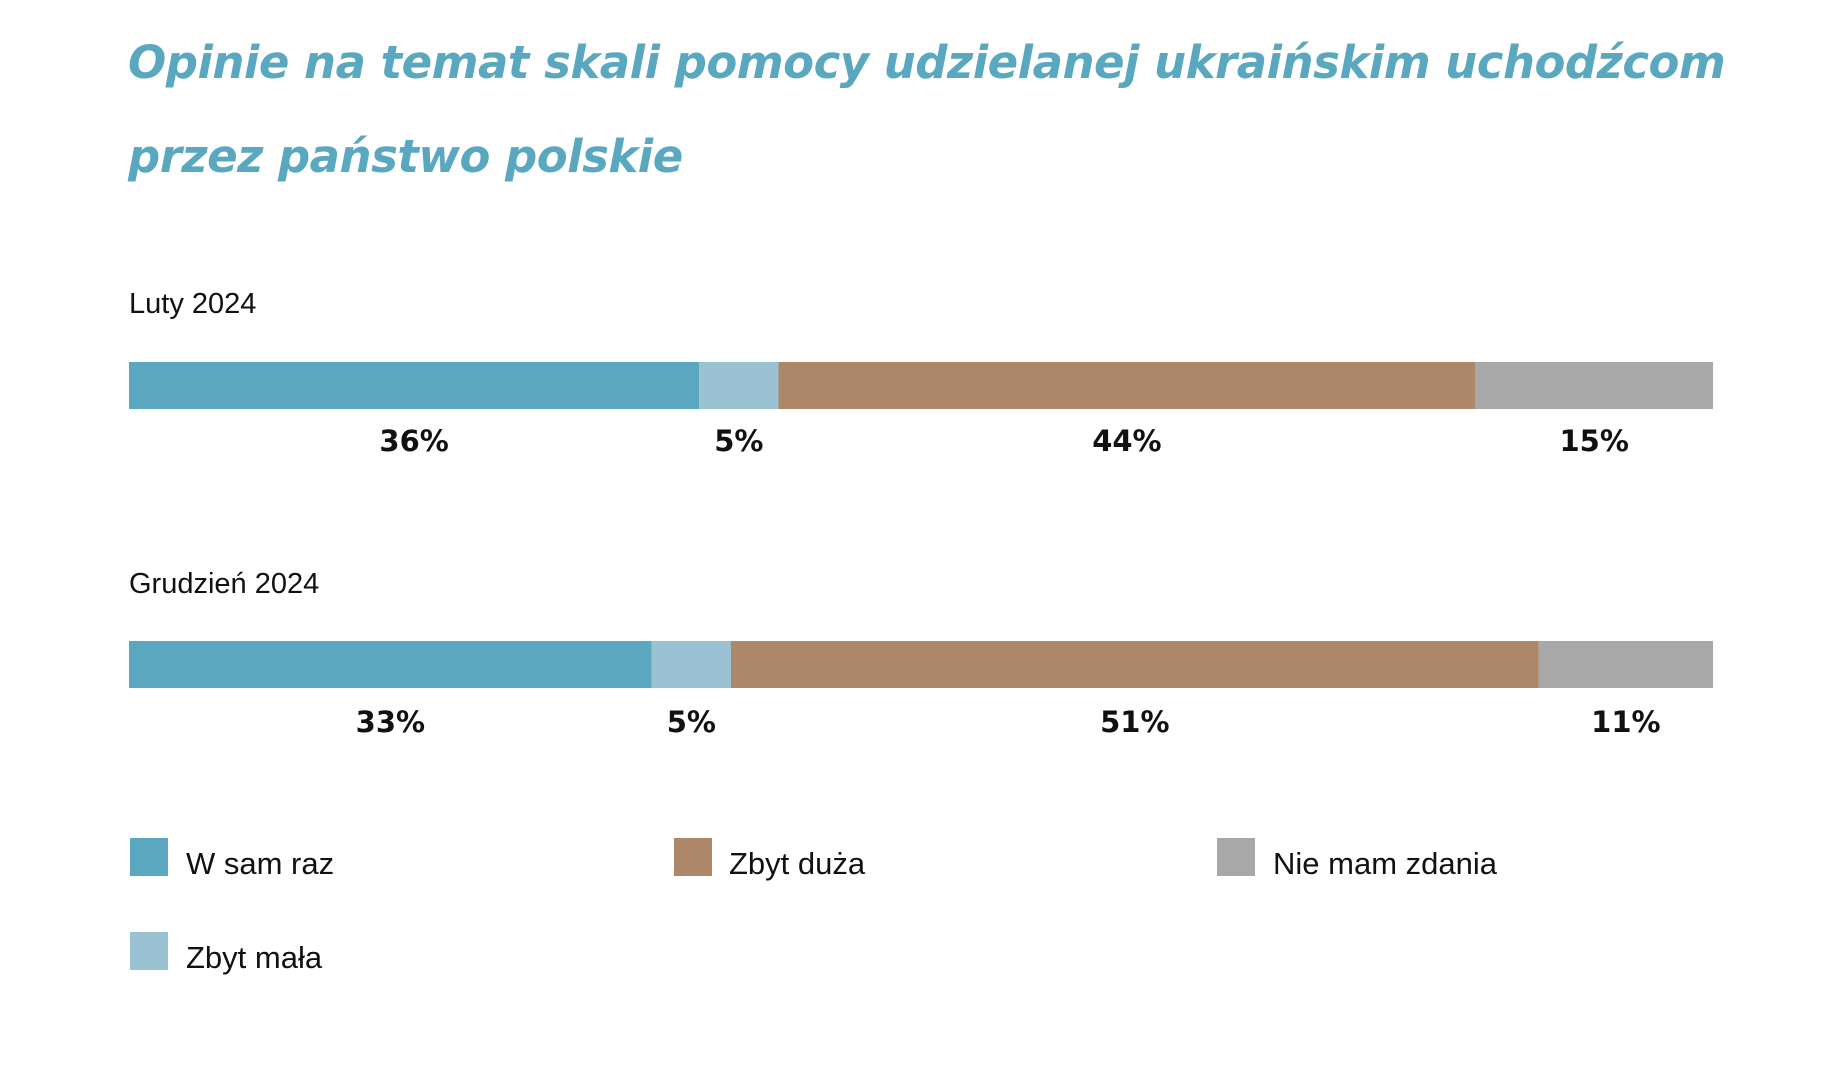 This screenshot has width=1828, height=1082. What do you see at coordinates (1385, 863) in the screenshot?
I see `legend-label: Nie mam zdania` at bounding box center [1385, 863].